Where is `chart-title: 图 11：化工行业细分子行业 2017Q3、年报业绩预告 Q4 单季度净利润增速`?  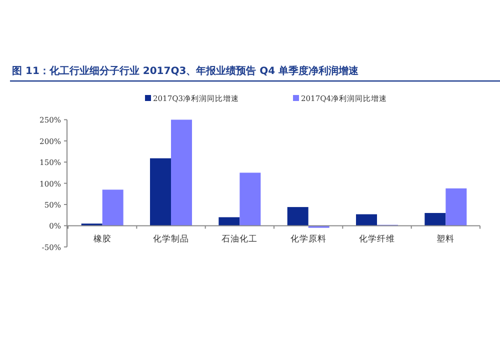 chart-title: 图 11：化工行业细分子行业 2017Q3、年报业绩预告 Q4 单季度净利润增速 is located at coordinates (186, 71).